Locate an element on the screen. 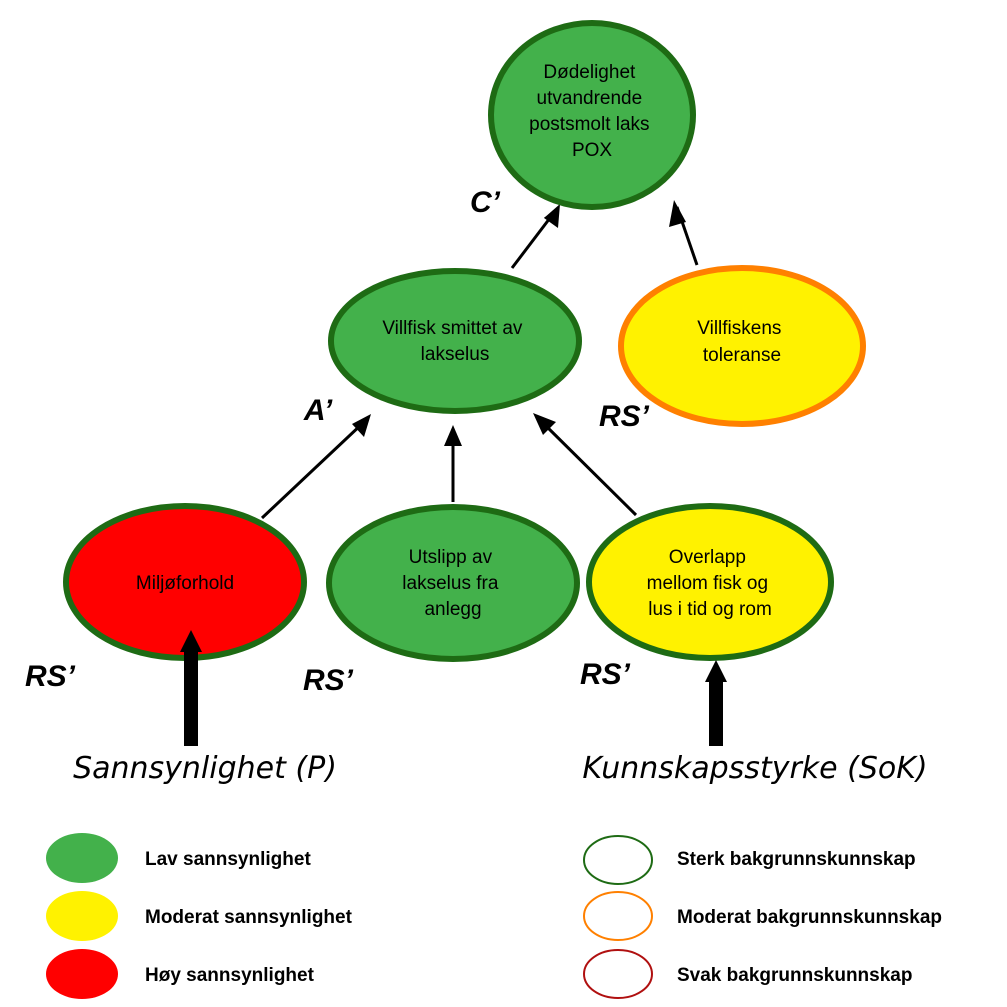 The image size is (1007, 1007). legend-swatch-high is located at coordinates (82, 974).